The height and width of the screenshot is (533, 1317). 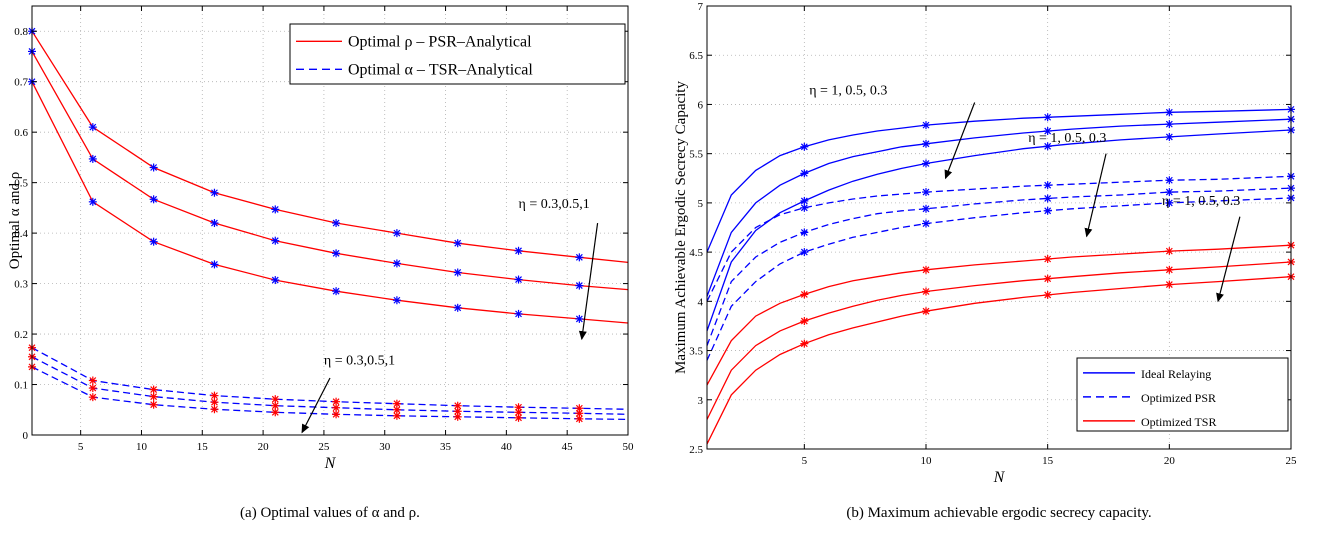 What do you see at coordinates (26, 436) in the screenshot?
I see `chart-a-ytick-label: 0` at bounding box center [26, 436].